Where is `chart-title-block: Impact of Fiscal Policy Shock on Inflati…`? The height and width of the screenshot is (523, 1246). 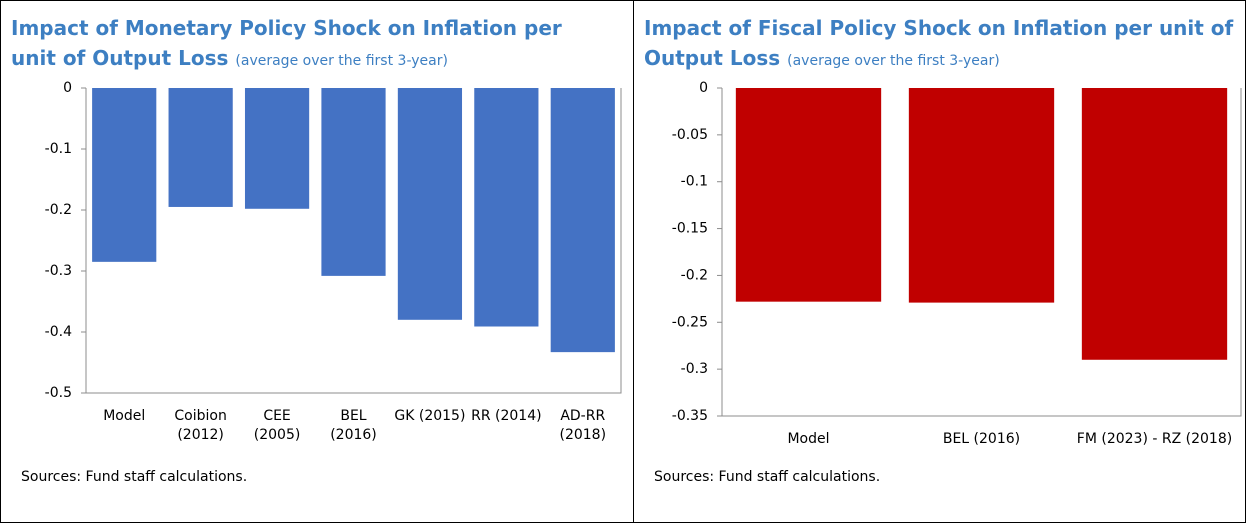
chart-title-block: Impact of Fiscal Policy Shock on Inflati… is located at coordinates (944, 44).